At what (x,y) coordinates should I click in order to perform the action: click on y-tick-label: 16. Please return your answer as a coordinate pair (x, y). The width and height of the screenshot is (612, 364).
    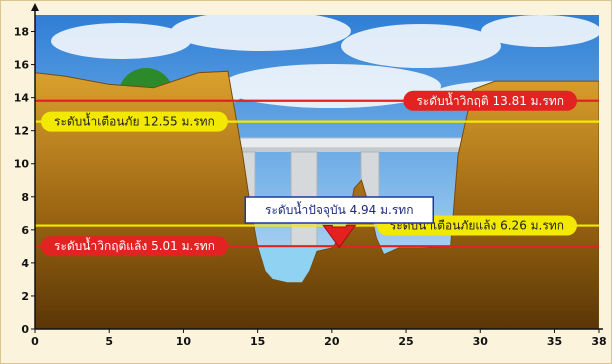
    Looking at the image, I should click on (22, 65).